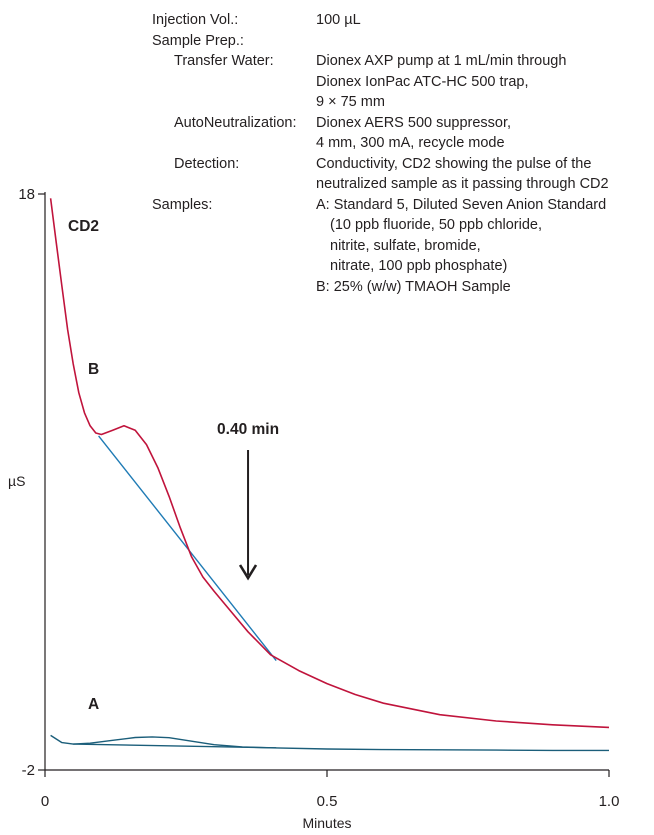 The height and width of the screenshot is (835, 654). What do you see at coordinates (350, 102) in the screenshot?
I see `condition-value: 9 × 75 mm` at bounding box center [350, 102].